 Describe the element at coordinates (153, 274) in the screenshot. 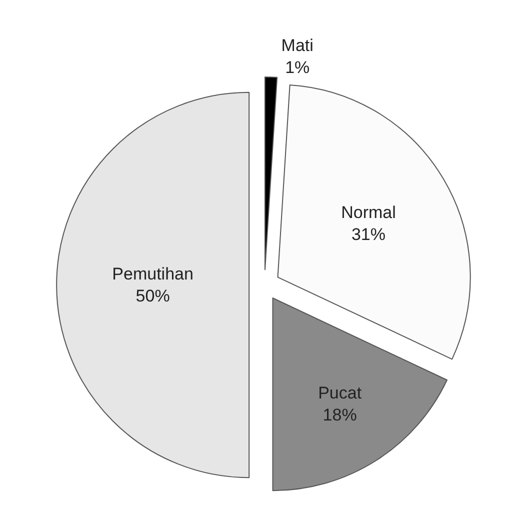

I see `slice-label: Pemutihan` at that location.